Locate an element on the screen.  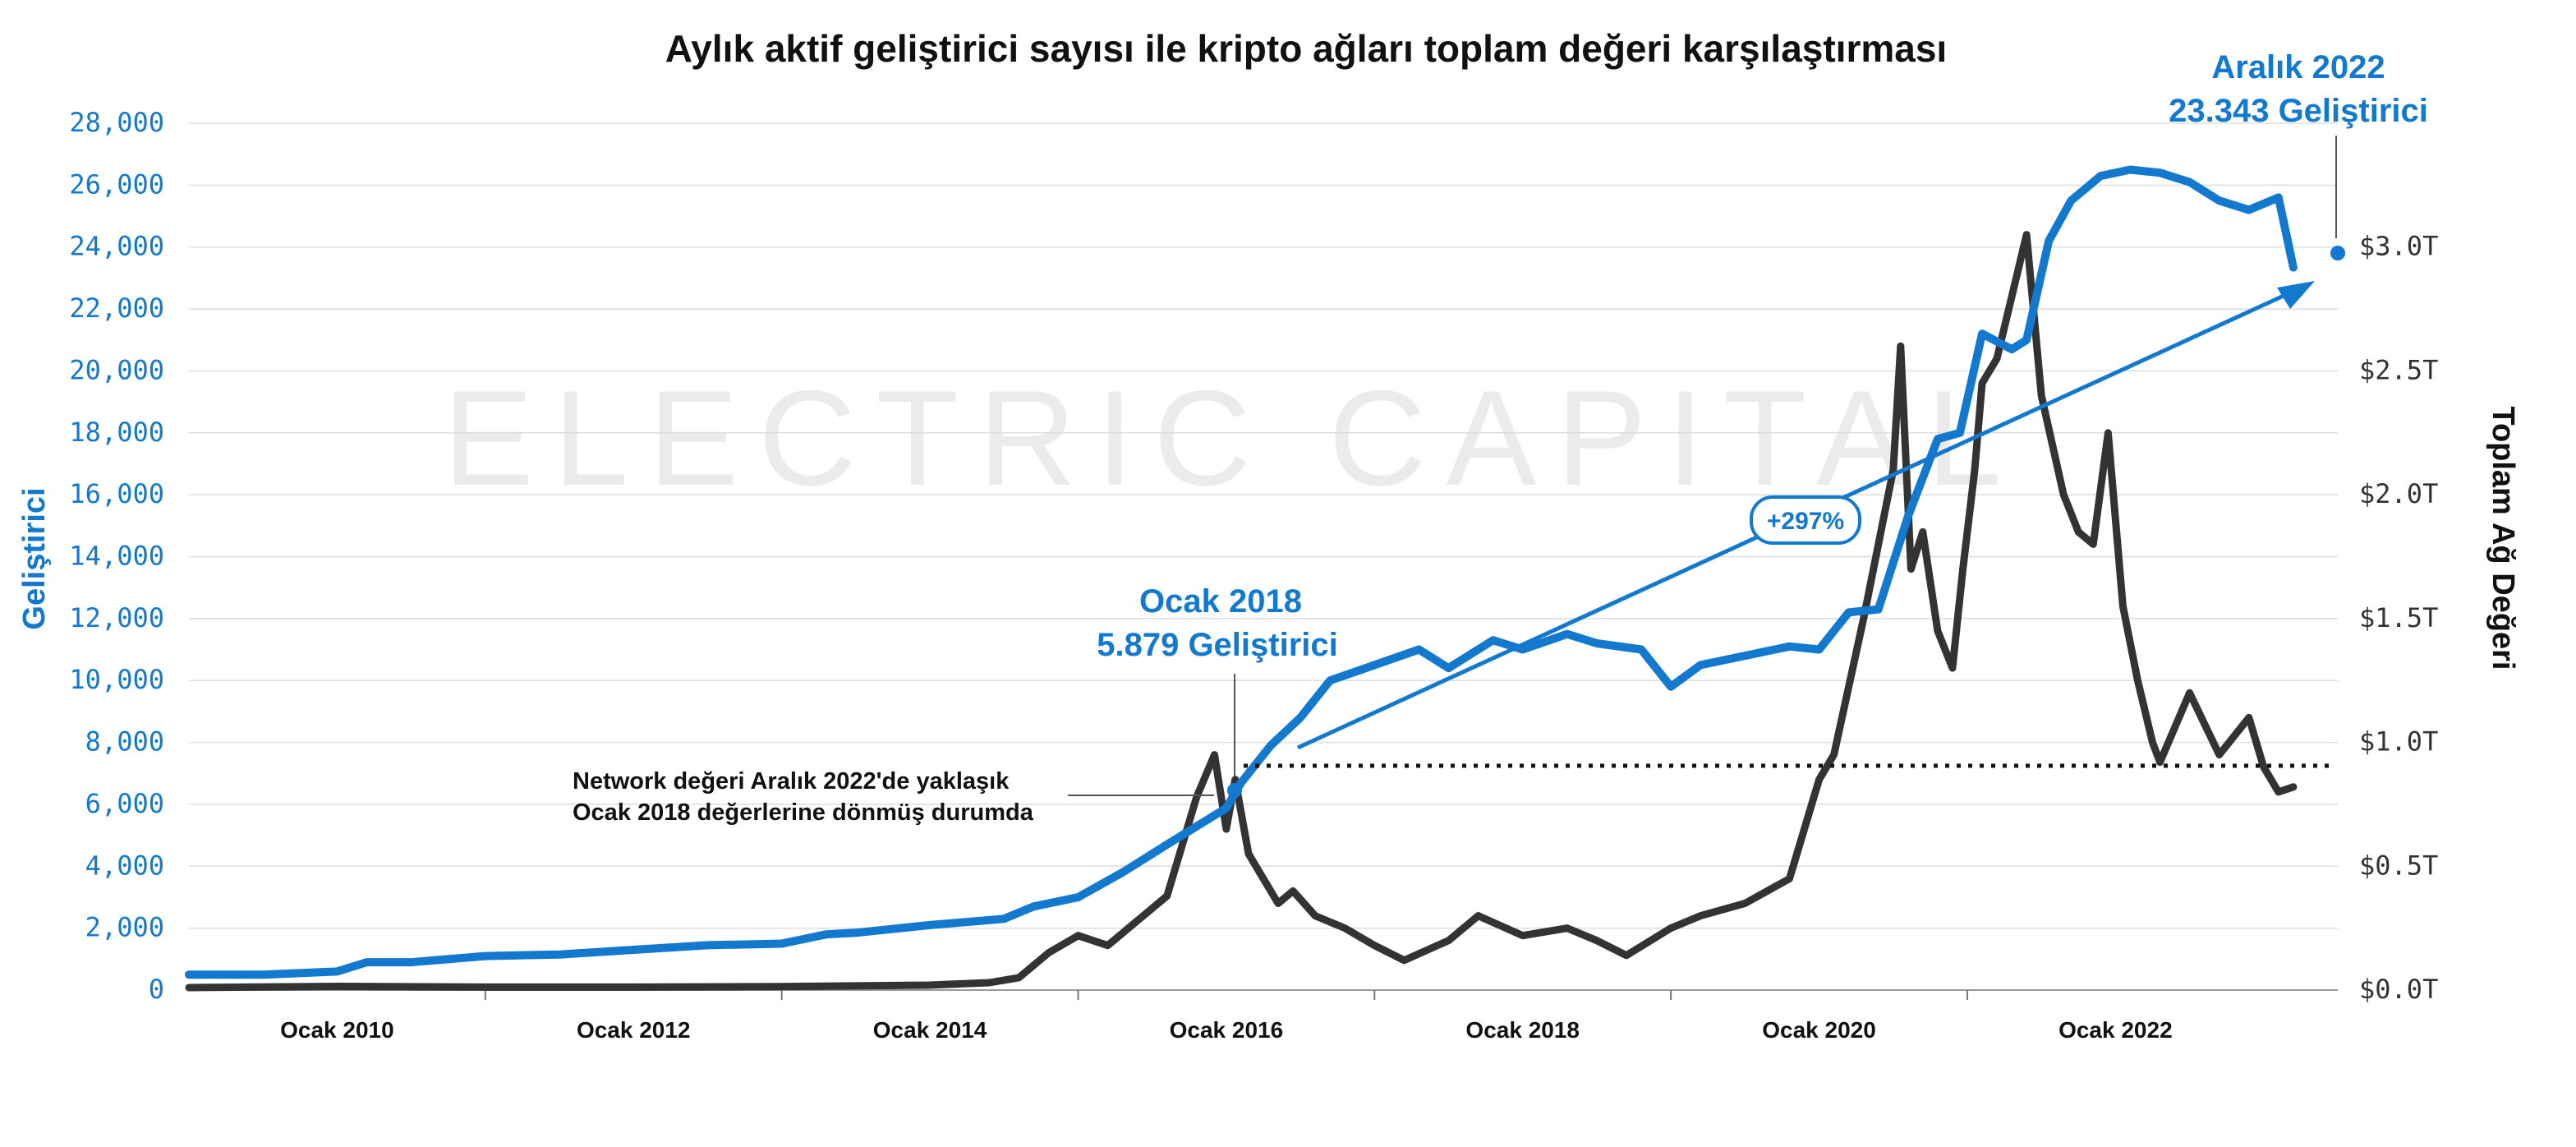
growth-badge-label: +297% is located at coordinates (1805, 521).